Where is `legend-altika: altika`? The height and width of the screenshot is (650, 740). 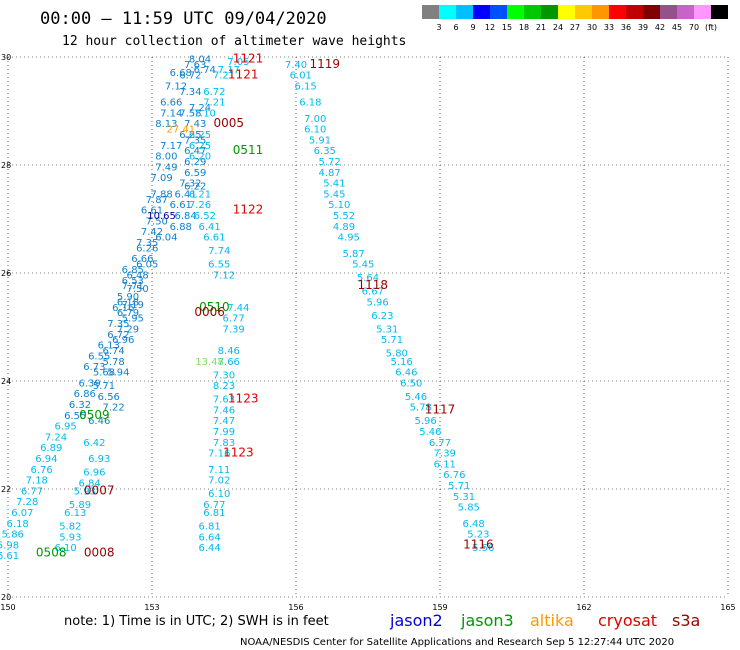 legend-altika: altika is located at coordinates (552, 620).